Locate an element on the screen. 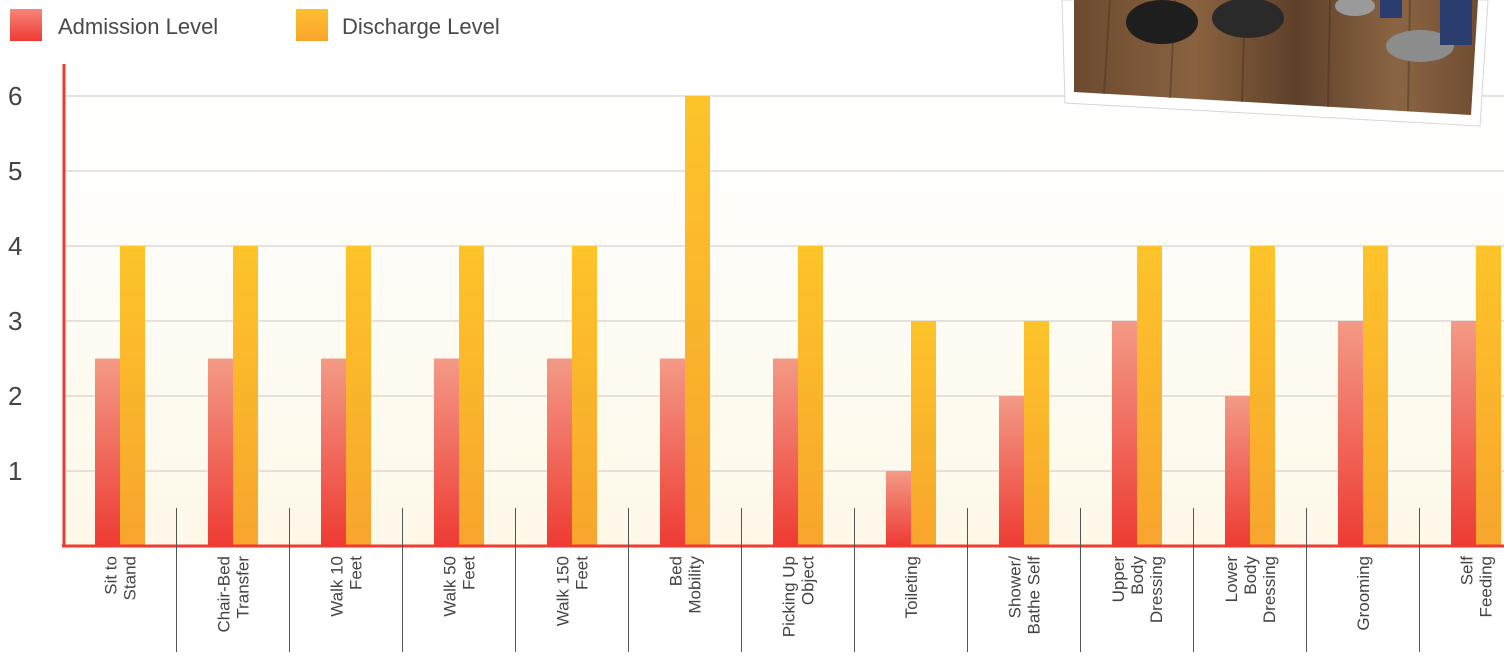  y-tick-label-3: 3 is located at coordinates (15, 321).